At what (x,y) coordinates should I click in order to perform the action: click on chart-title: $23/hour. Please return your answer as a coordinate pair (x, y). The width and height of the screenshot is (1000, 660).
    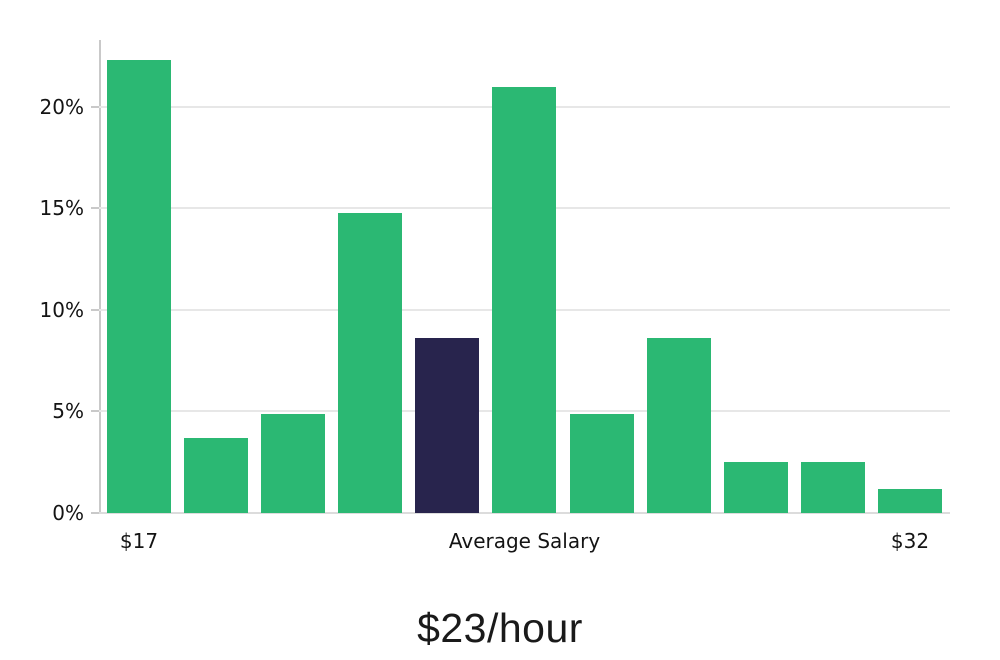
    Looking at the image, I should click on (500, 628).